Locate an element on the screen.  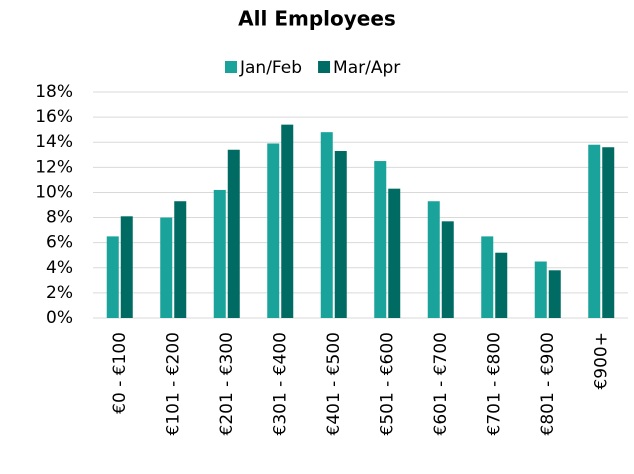
x-tick-label: €401 - €500 is located at coordinates (334, 383).